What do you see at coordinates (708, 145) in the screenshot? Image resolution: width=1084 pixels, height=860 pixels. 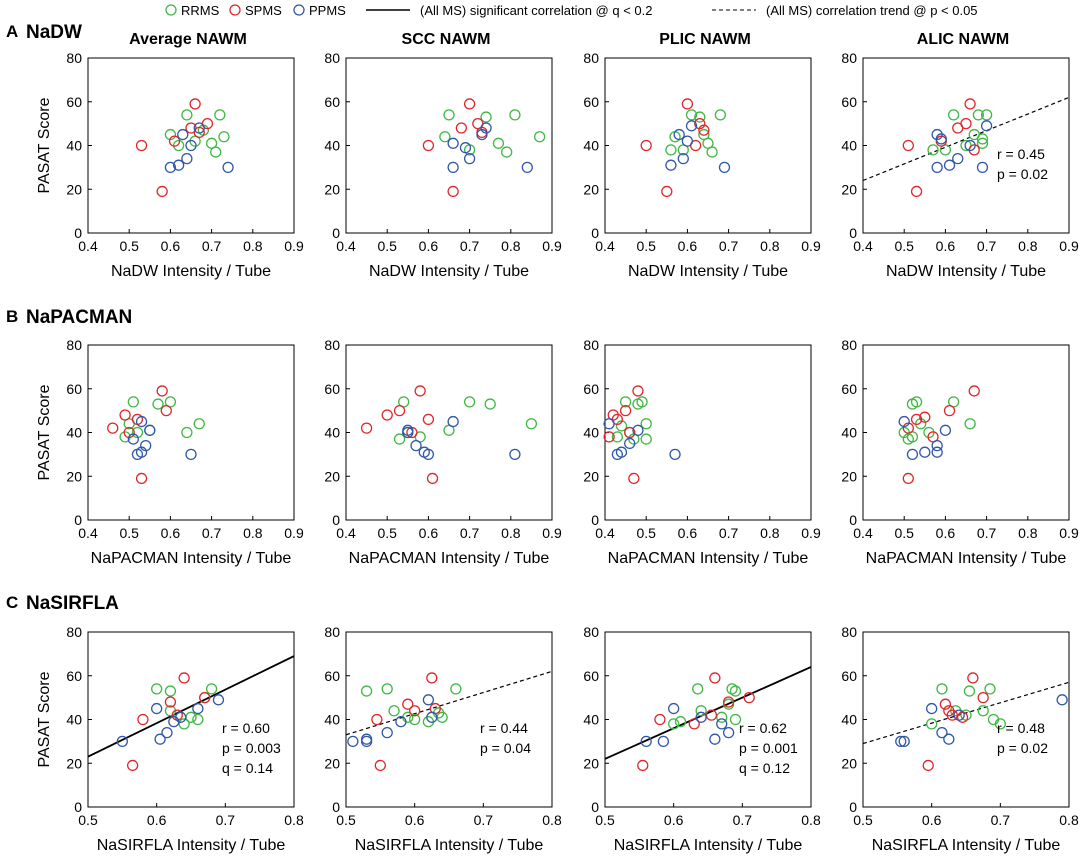 I see `plot-frame` at bounding box center [708, 145].